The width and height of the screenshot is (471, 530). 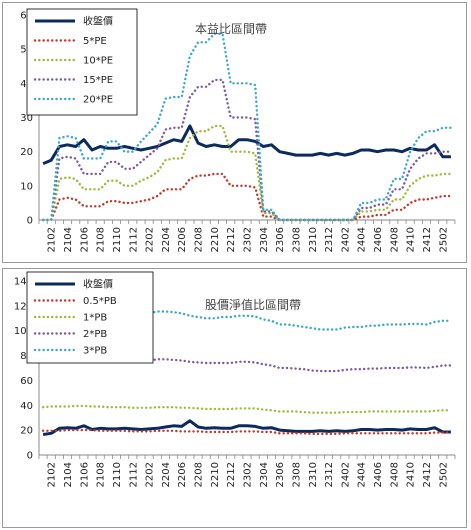 I want to click on pb-xtick-label: 2502, so click(x=443, y=474).